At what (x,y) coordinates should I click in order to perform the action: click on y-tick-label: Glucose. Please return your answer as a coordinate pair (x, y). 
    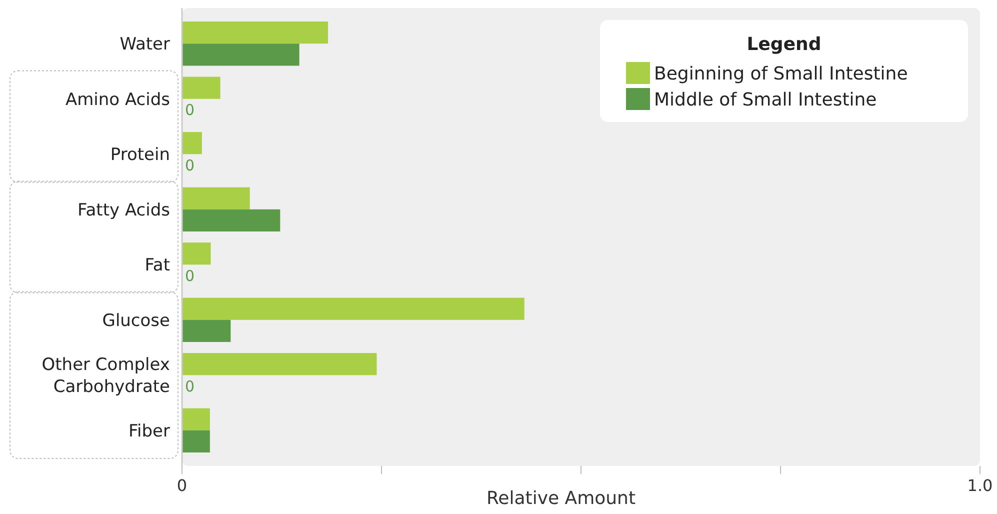
    Looking at the image, I should click on (136, 320).